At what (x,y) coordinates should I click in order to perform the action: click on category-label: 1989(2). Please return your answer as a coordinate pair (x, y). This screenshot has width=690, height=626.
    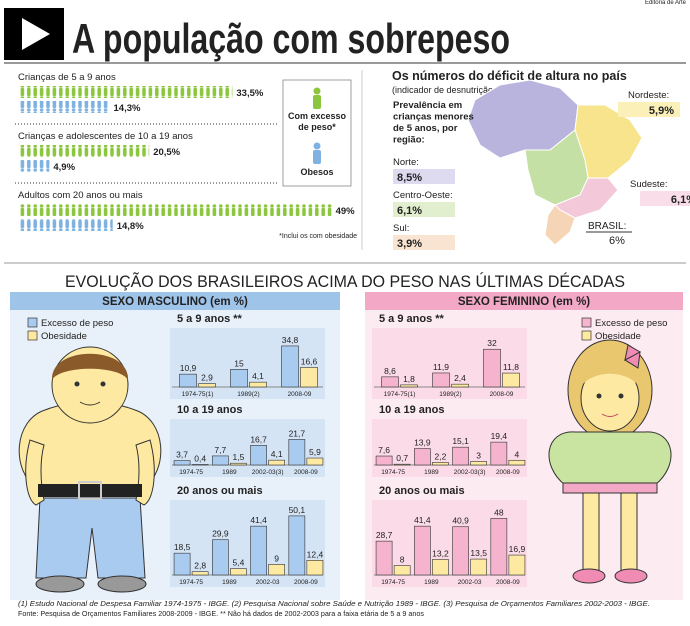
    Looking at the image, I should click on (248, 394).